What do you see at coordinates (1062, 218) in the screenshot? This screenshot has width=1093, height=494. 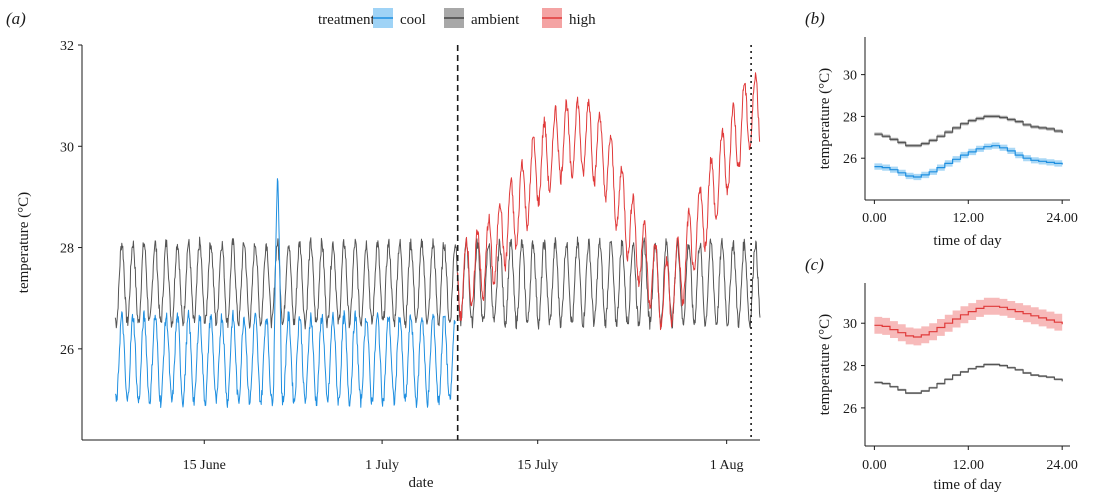 I see `panel-b-x-tick-label: 24.00` at bounding box center [1062, 218].